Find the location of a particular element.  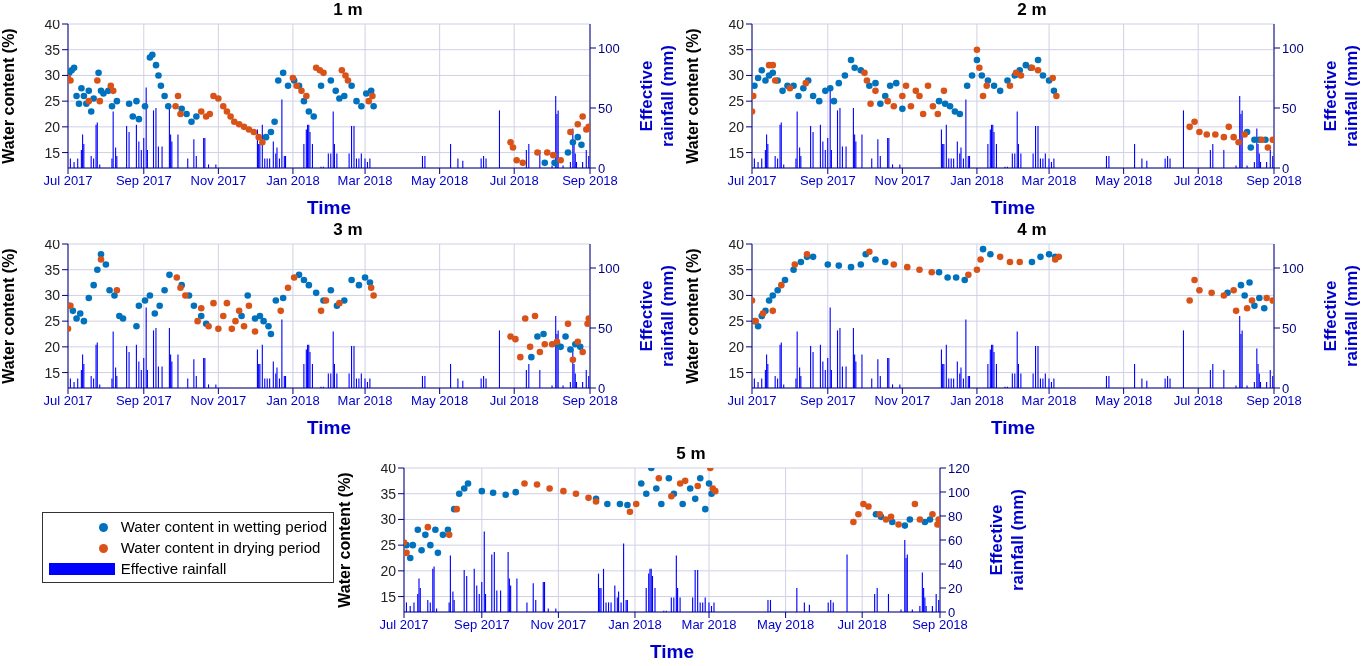

y2-tick-label: 40 is located at coordinates (955, 564).